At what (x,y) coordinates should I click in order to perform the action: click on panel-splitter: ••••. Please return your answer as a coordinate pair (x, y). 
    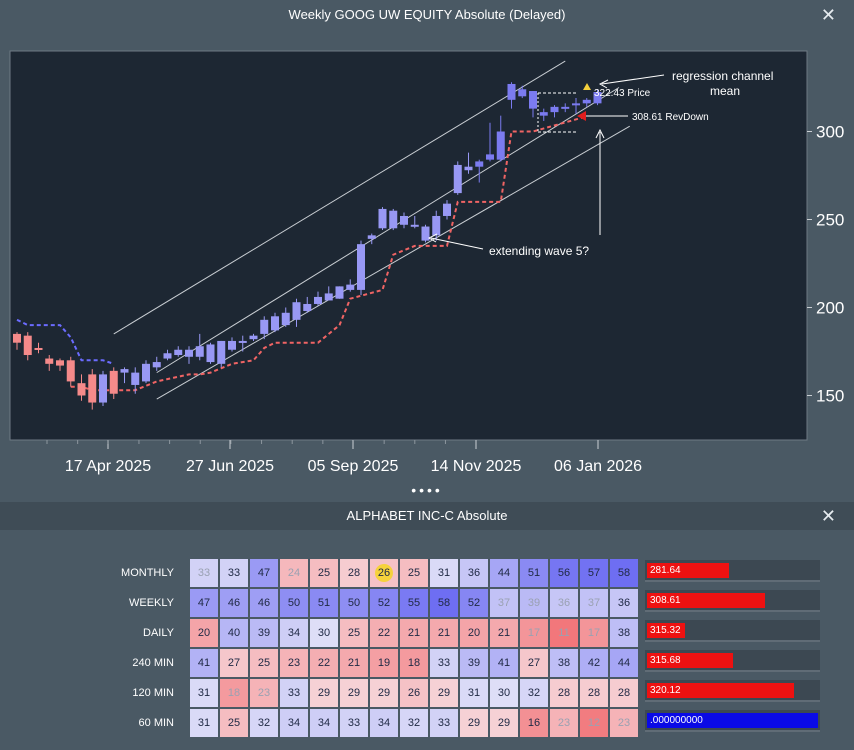
    Looking at the image, I should click on (427, 490).